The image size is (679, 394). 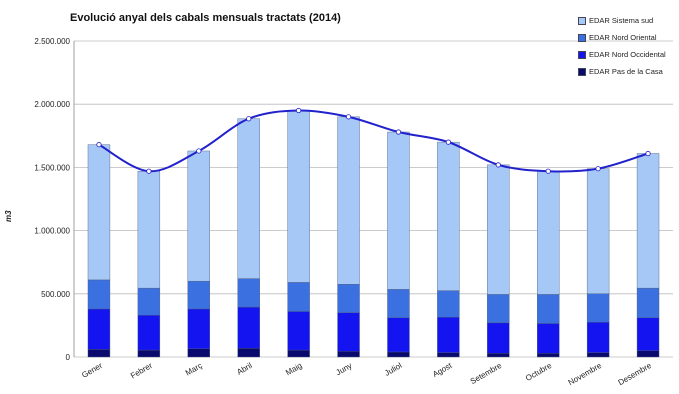 What do you see at coordinates (52, 104) in the screenshot?
I see `y-tick-label: 2.000.000` at bounding box center [52, 104].